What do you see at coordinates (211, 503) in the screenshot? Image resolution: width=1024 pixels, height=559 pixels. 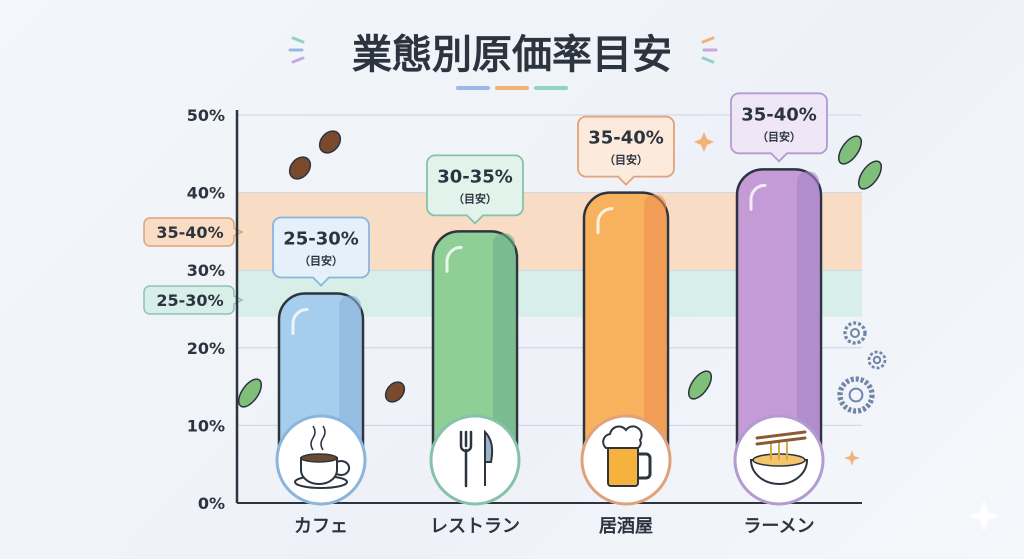 I see `y-tick-label: 0%` at bounding box center [211, 503].